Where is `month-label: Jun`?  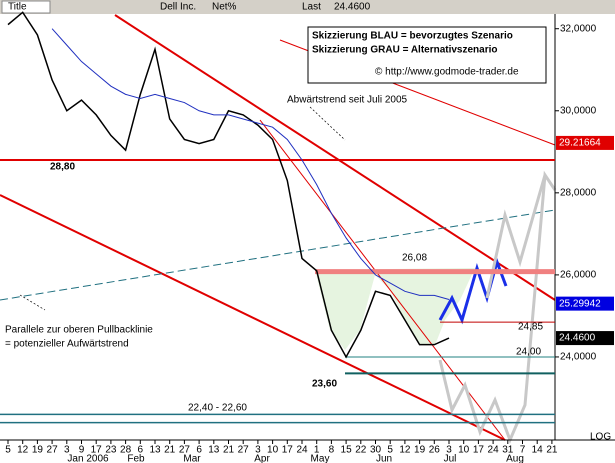 month-label: Jun is located at coordinates (384, 458).